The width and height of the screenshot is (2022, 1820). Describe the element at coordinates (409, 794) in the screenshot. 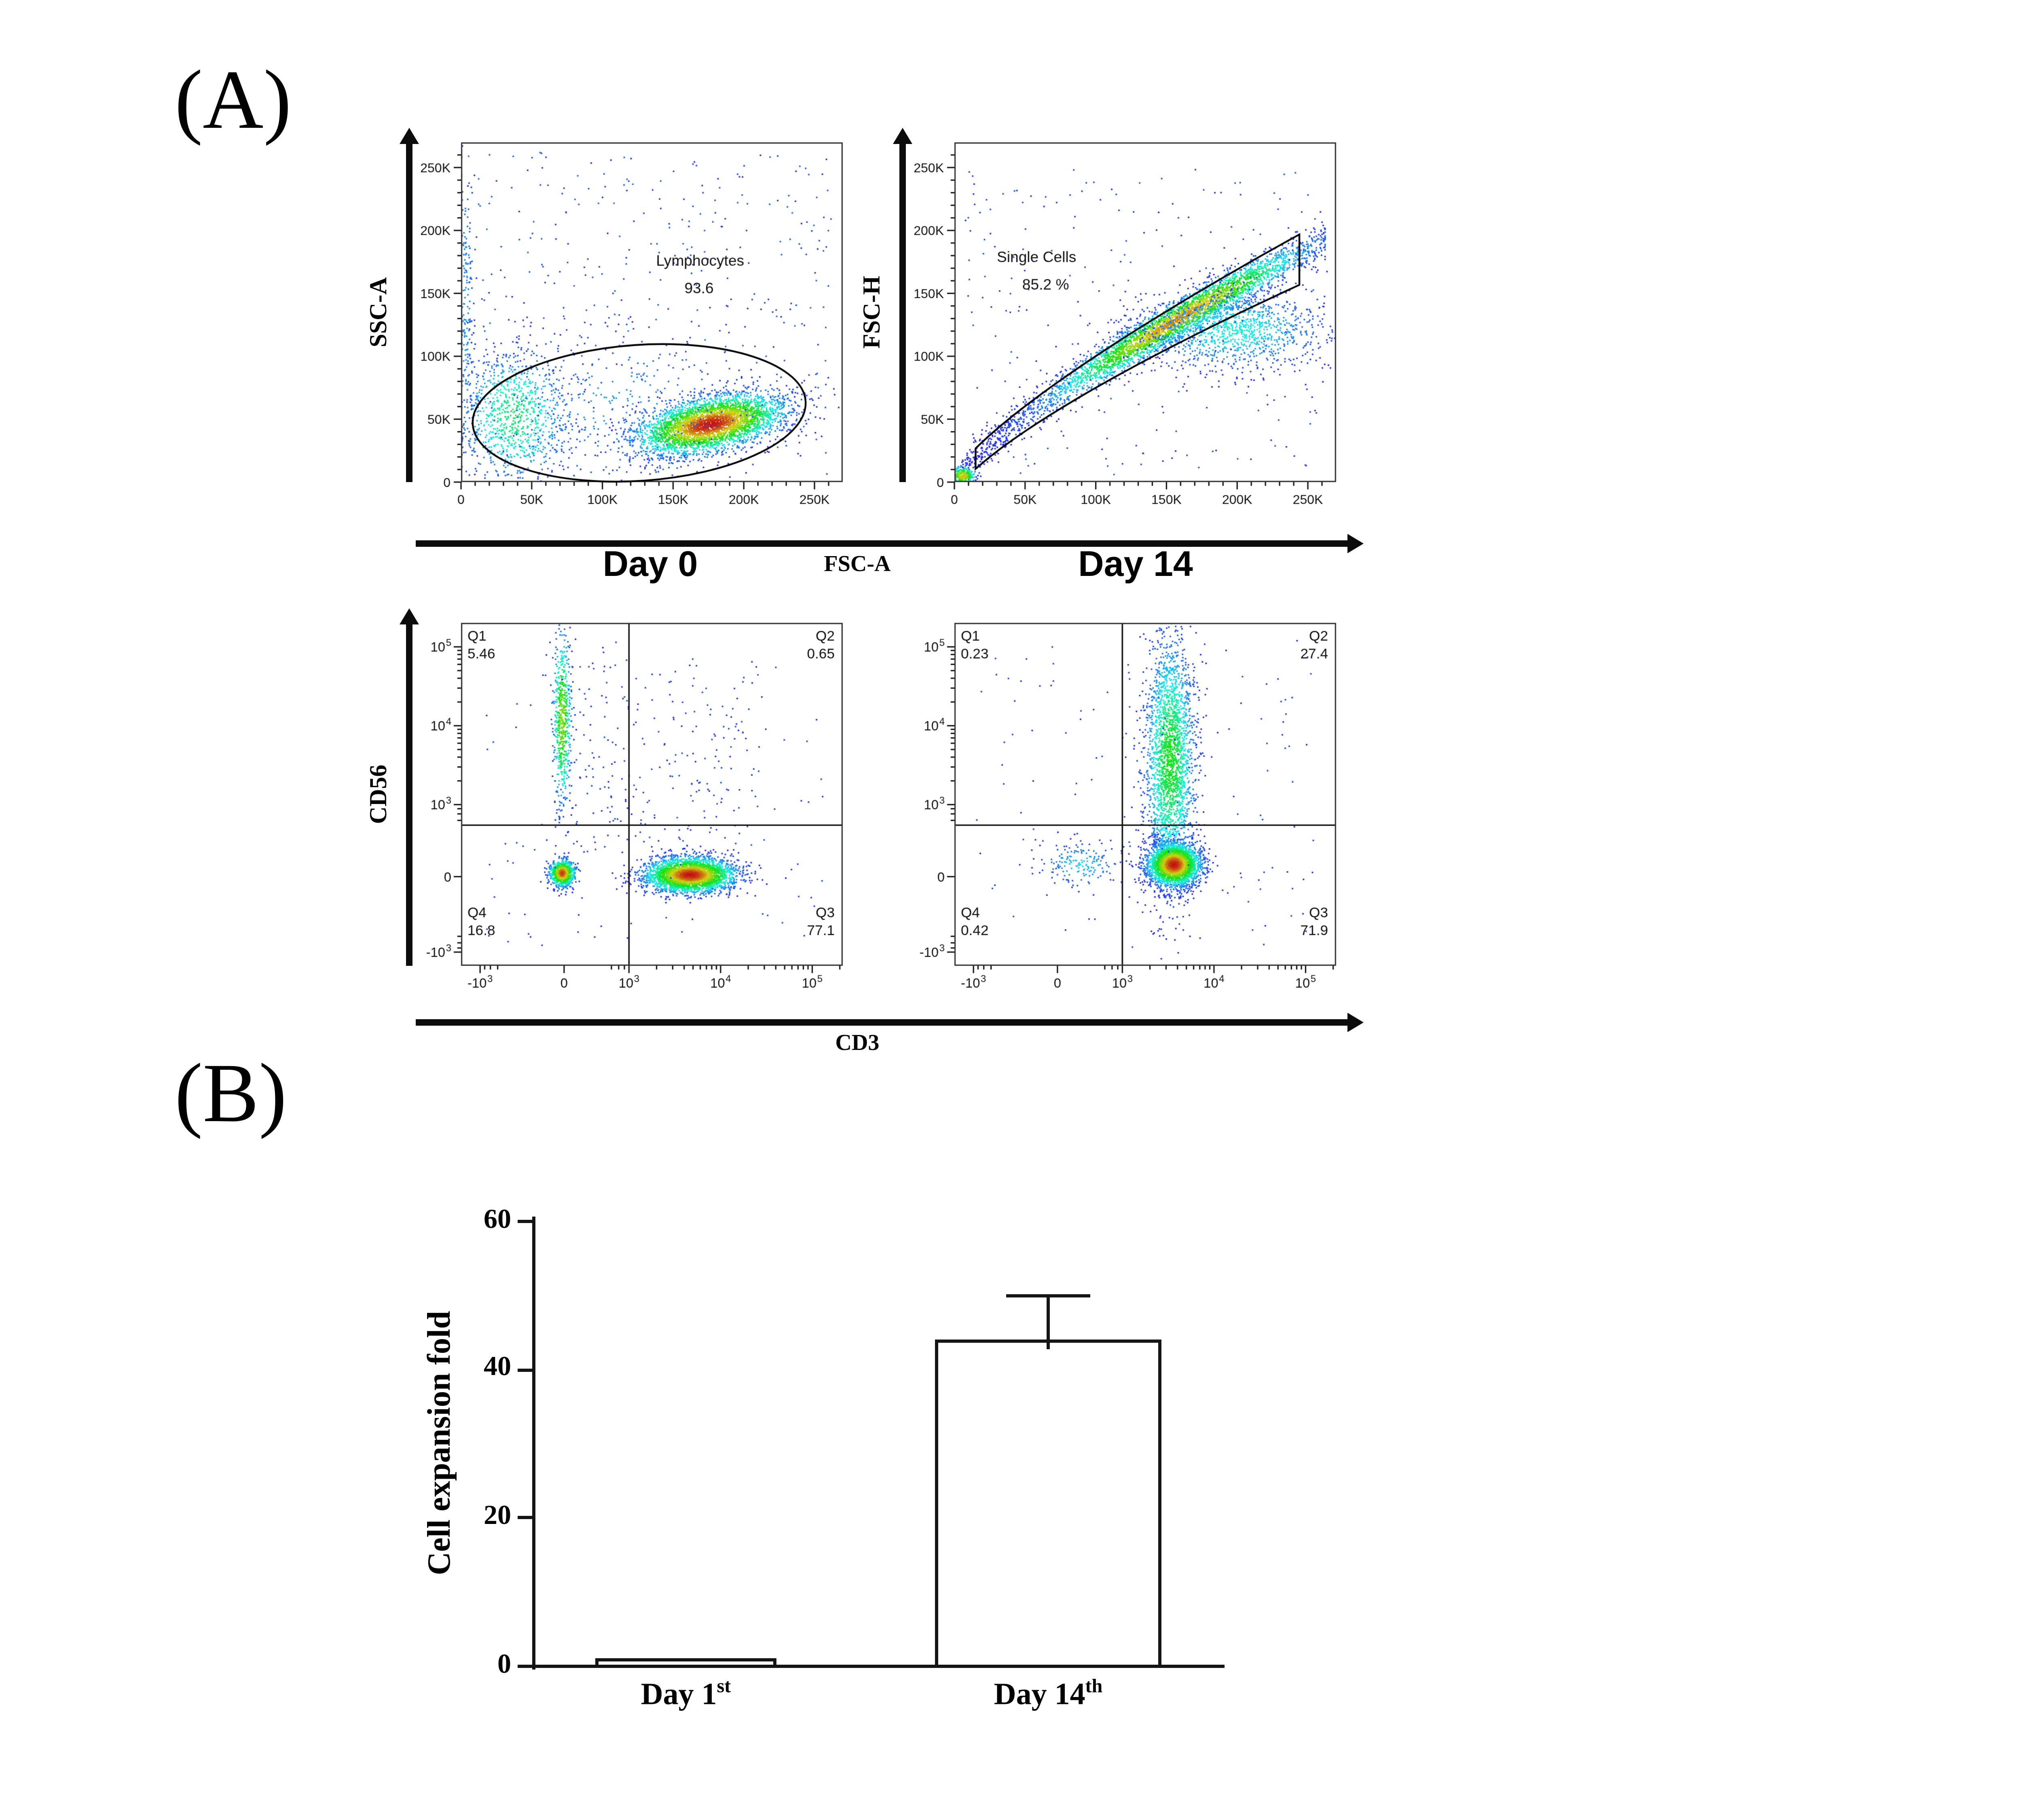

I see `cd56-axis-arrow` at that location.